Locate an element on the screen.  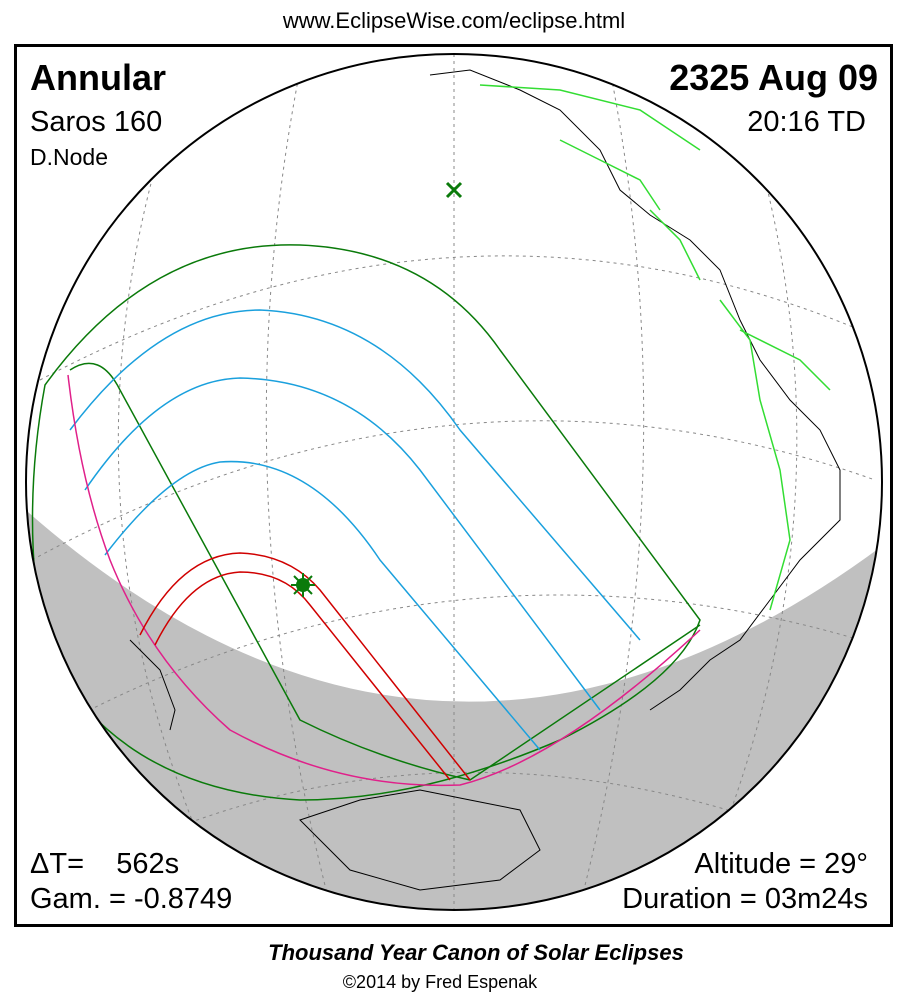
url: www.EclipseWise.com/eclipse.html is located at coordinates (453, 20).